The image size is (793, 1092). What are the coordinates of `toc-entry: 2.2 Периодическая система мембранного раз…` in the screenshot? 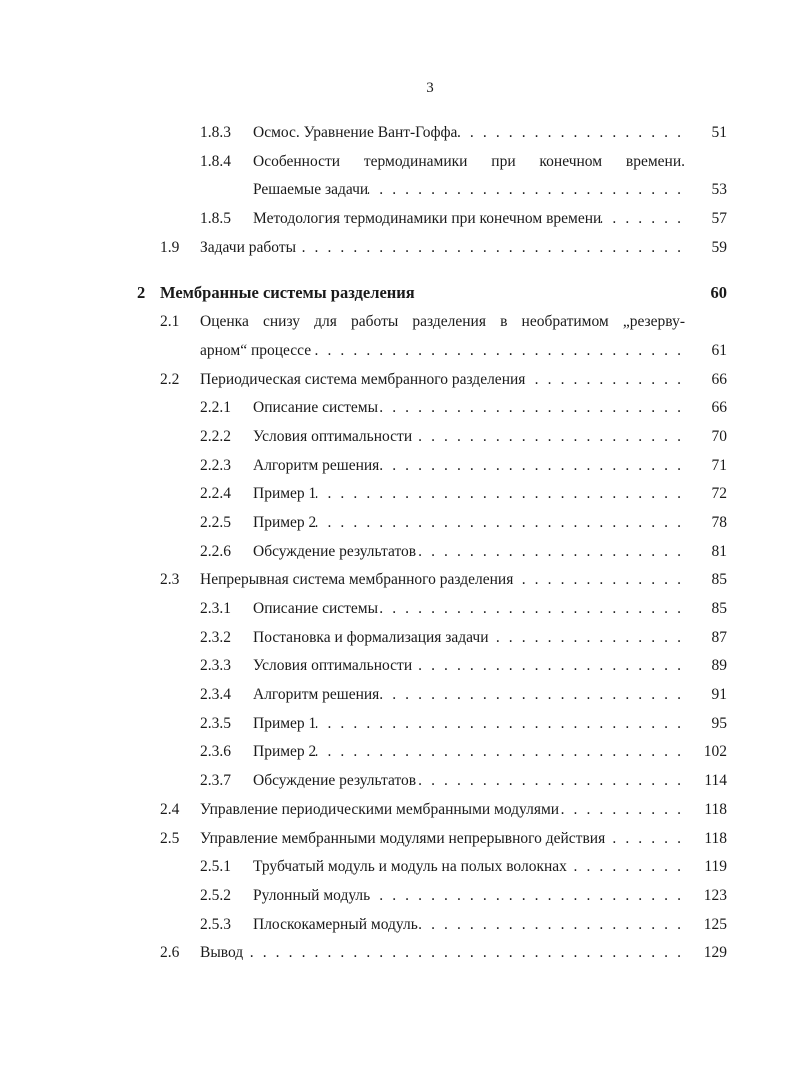 It's located at (396, 380).